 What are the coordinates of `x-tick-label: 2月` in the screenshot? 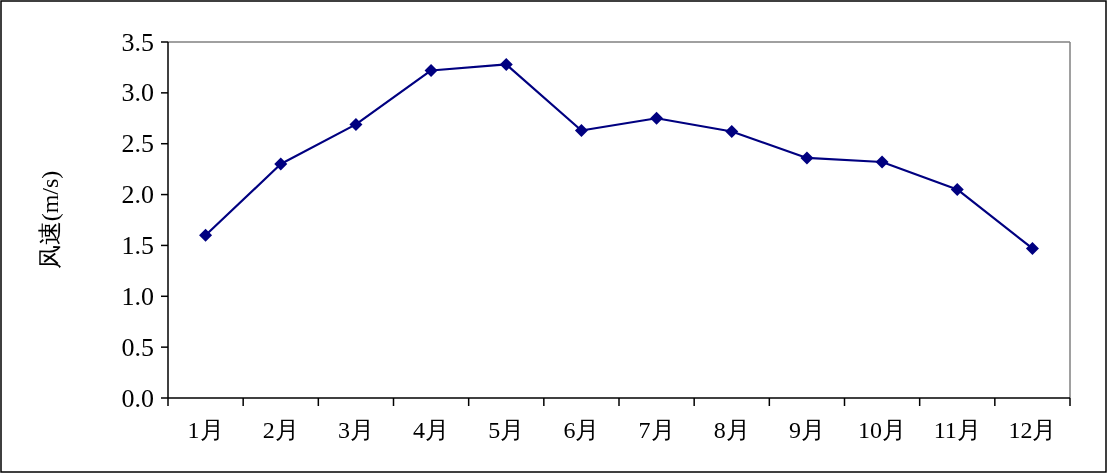 It's located at (280, 430).